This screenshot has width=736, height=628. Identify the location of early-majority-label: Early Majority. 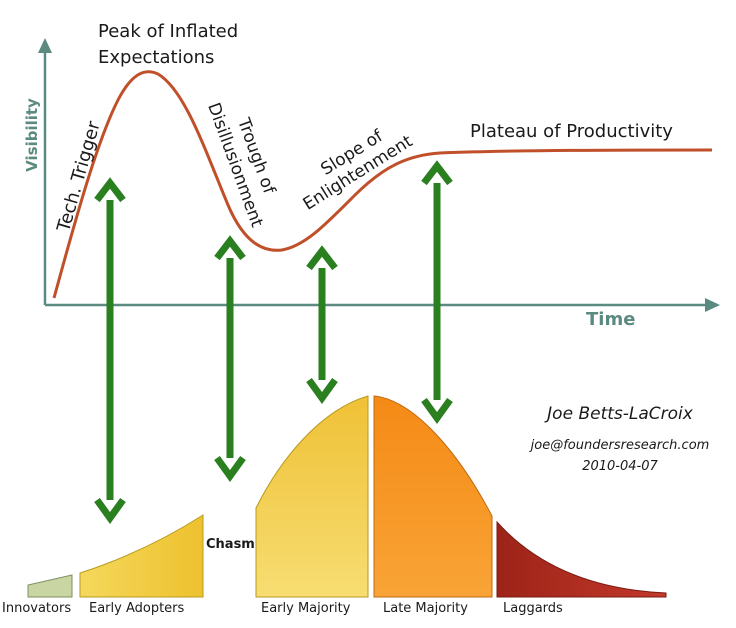
(306, 608).